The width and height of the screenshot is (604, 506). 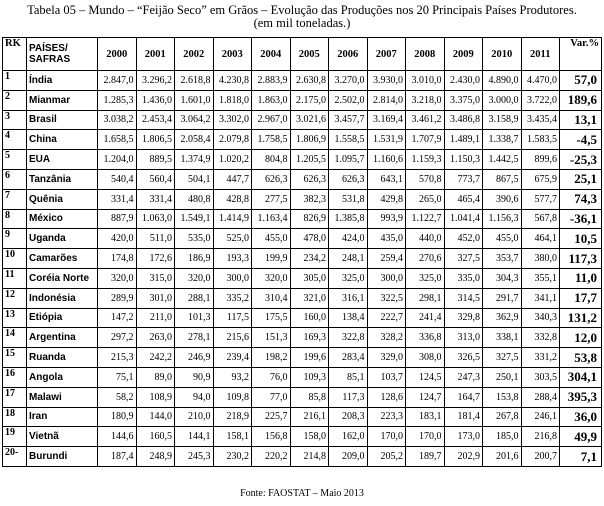 I want to click on value-cell: 169,3, so click(x=309, y=338).